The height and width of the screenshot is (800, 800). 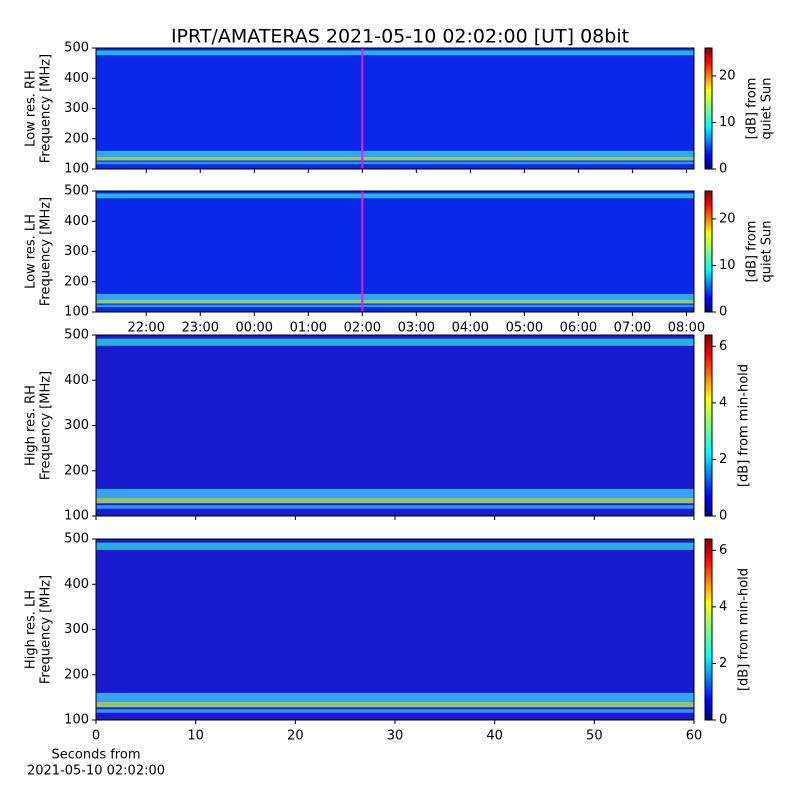 What do you see at coordinates (31, 629) in the screenshot?
I see `y-axis-label: High res. LH` at bounding box center [31, 629].